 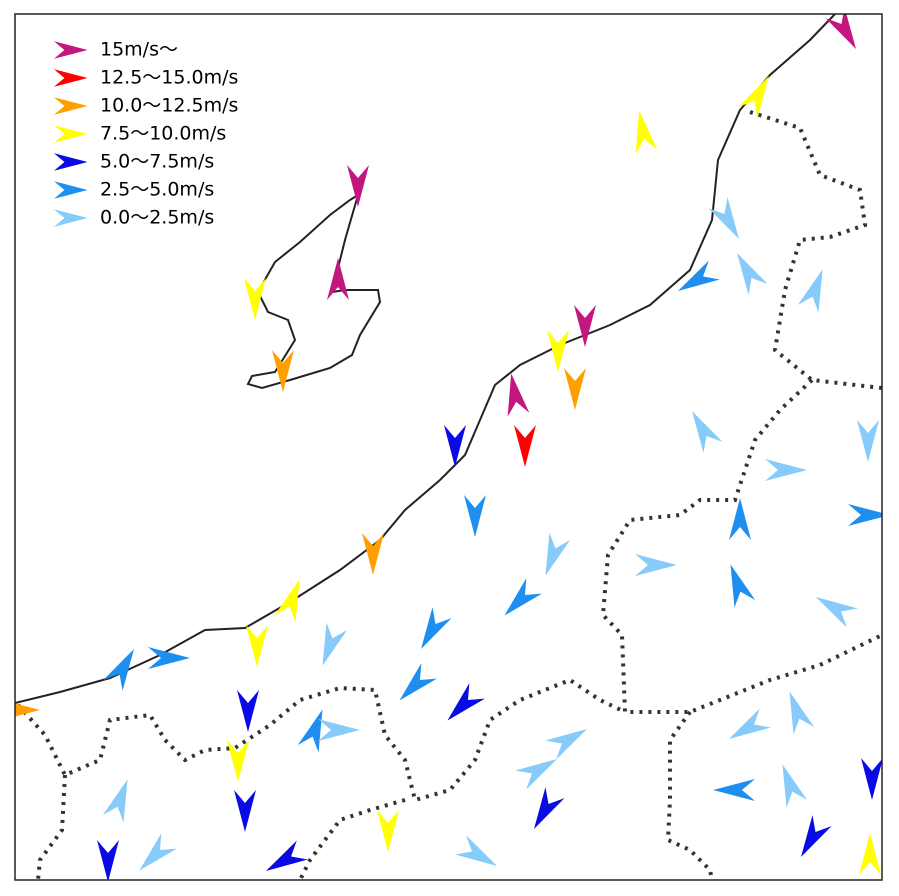 What do you see at coordinates (157, 162) in the screenshot?
I see `legend-label: 5.0～7.5m/s` at bounding box center [157, 162].